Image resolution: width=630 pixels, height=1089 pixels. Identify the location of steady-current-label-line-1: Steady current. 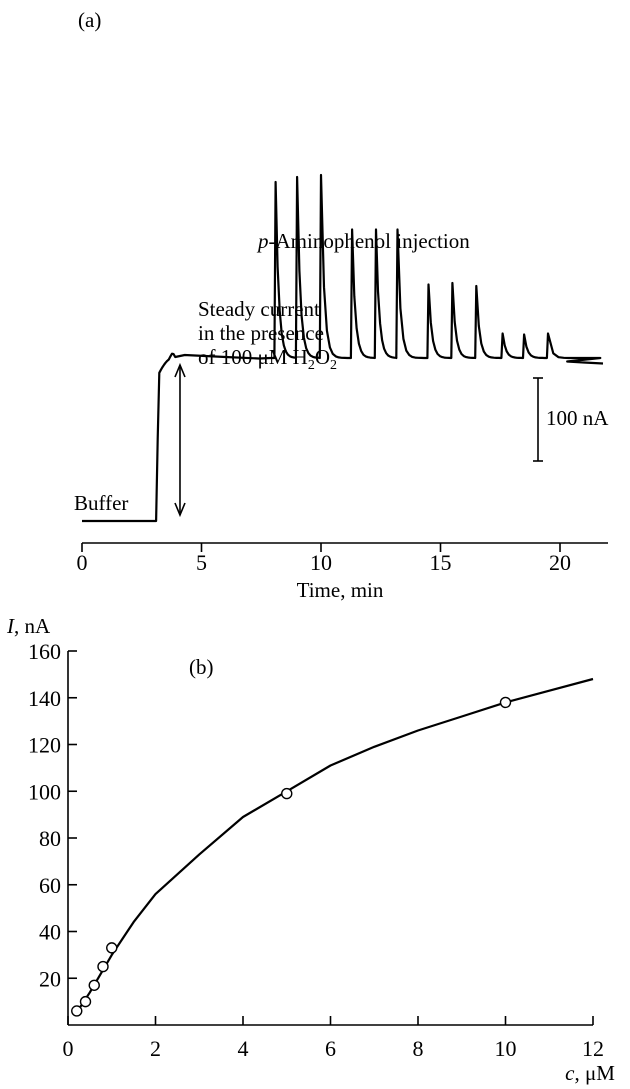
(259, 309).